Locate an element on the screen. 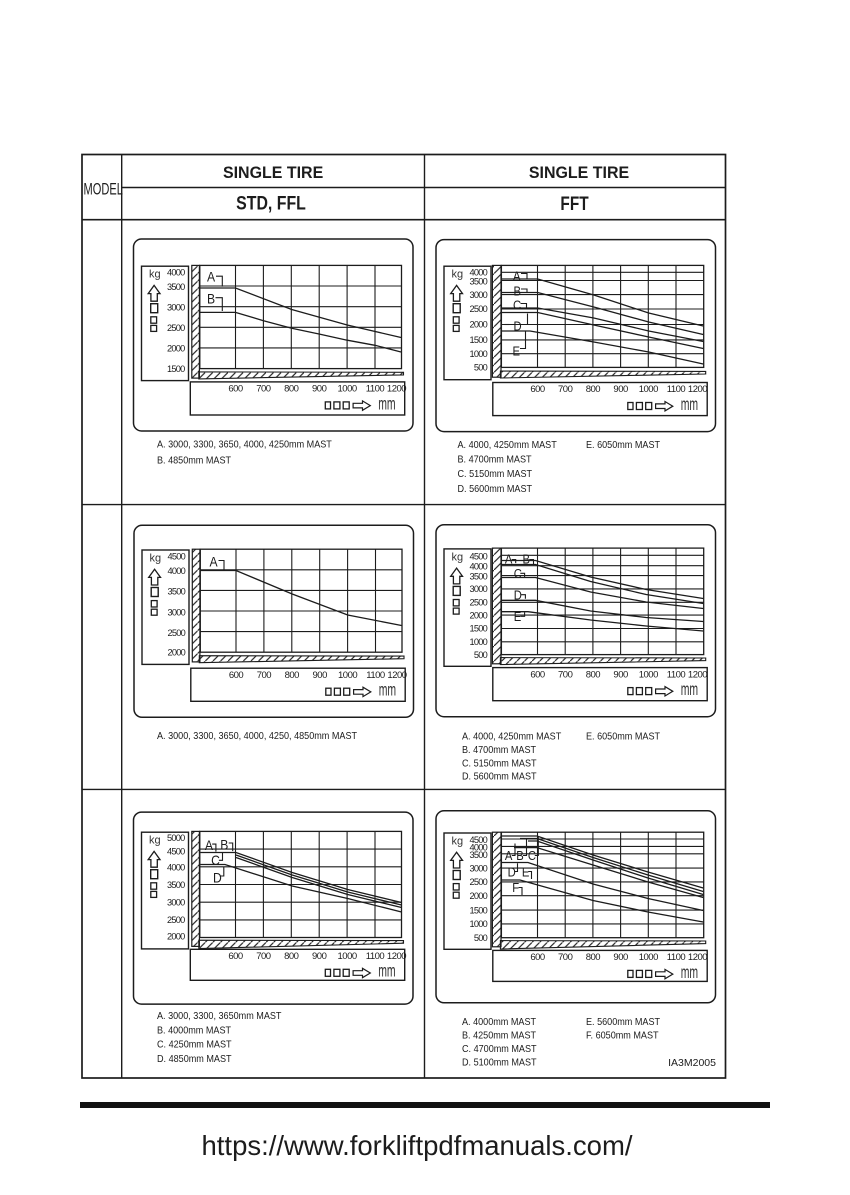 Image resolution: width=850 pixels, height=1195 pixels. svg-text: D. 4850mm MAST is located at coordinates (194, 1059).